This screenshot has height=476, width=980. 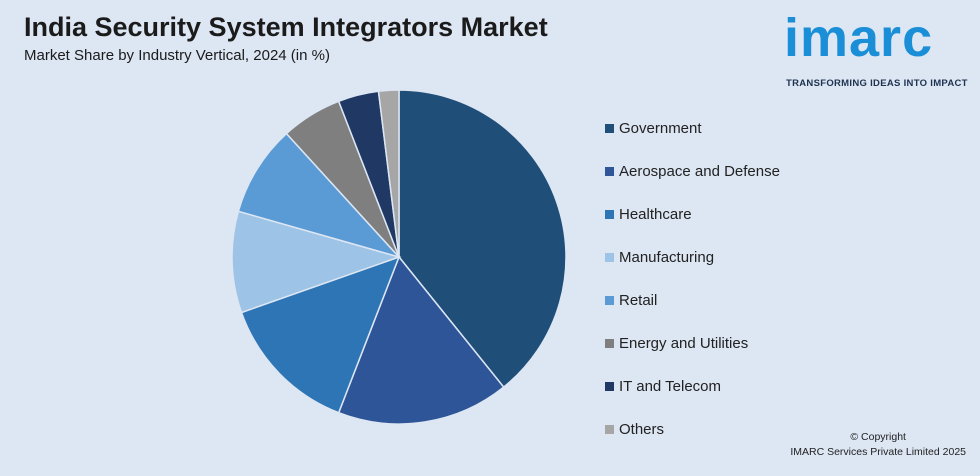 I want to click on copyright-line-1: © Copyright, so click(x=878, y=437).